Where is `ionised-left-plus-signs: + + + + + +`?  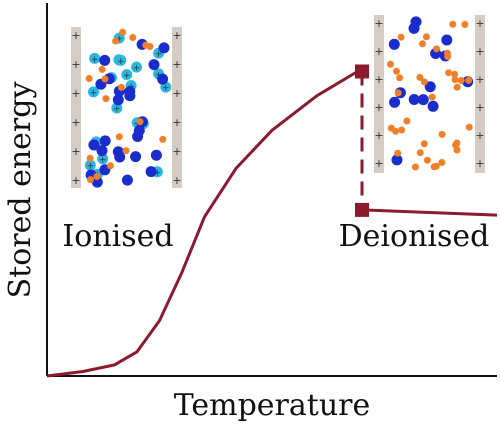 ionised-left-plus-signs: + + + + + + is located at coordinates (75, 108).